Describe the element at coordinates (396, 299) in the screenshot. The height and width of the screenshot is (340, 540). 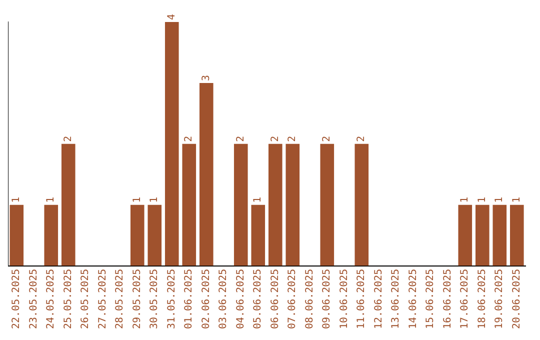
I see `x-tick-label: 13.06.2025` at that location.